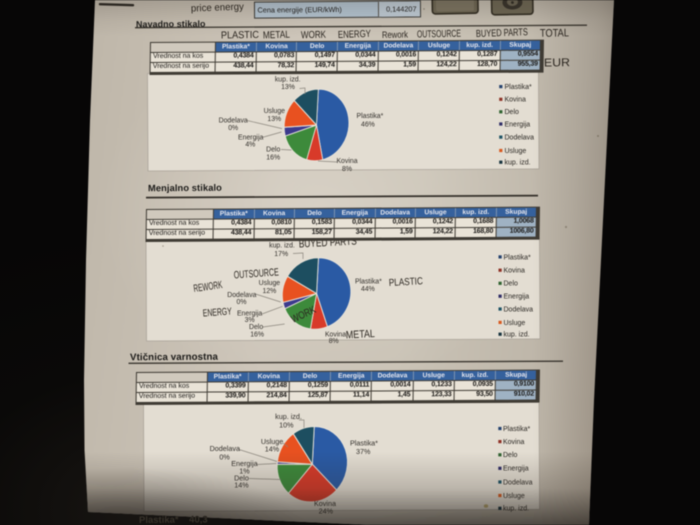 This screenshot has height=525, width=700. What do you see at coordinates (270, 291) in the screenshot?
I see `svg-text: 12%` at bounding box center [270, 291].